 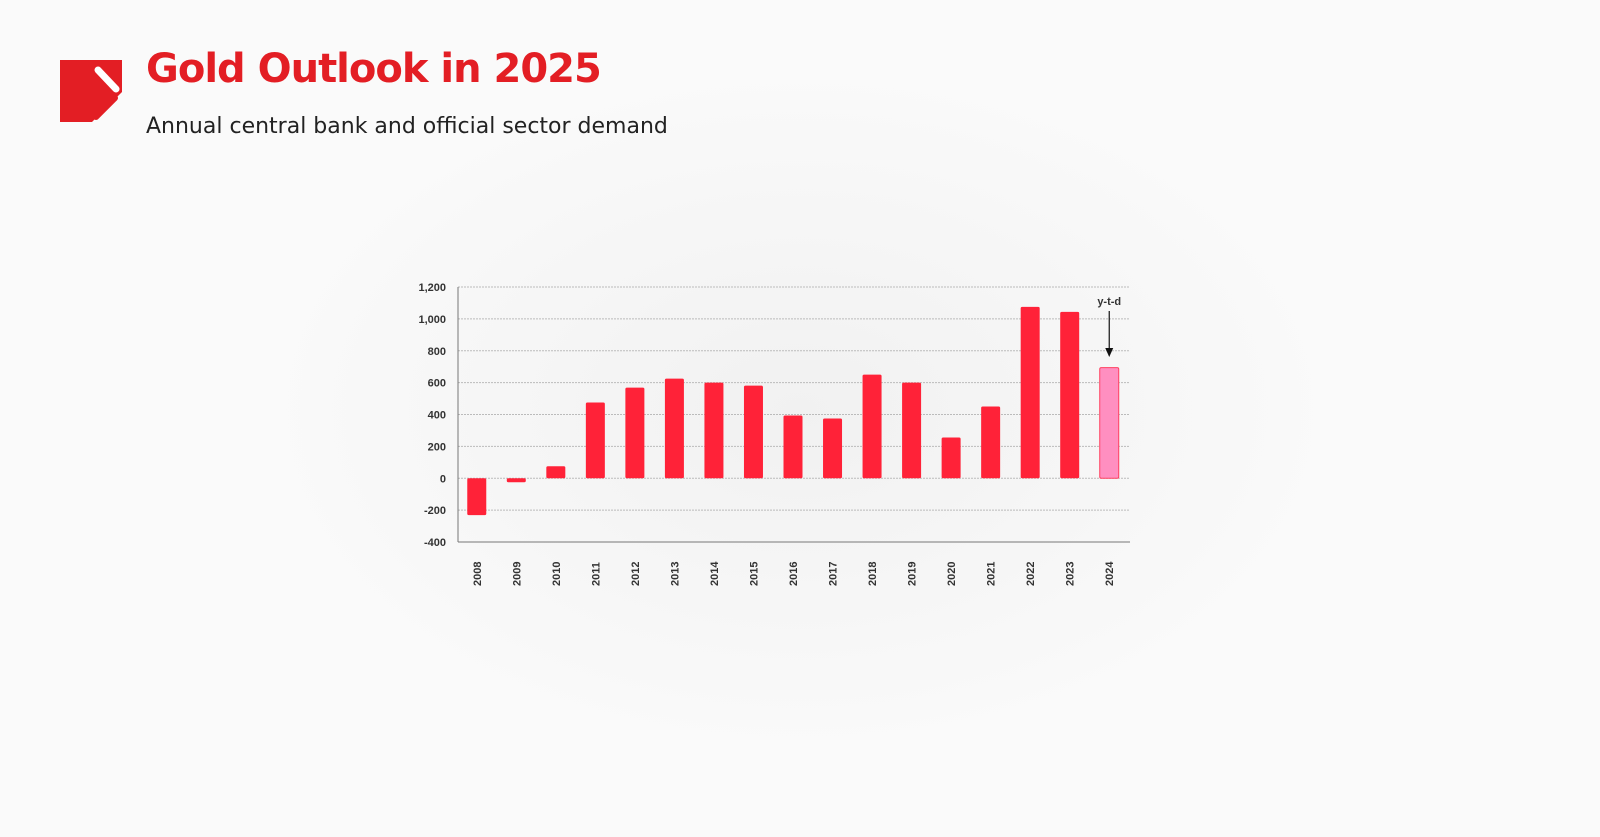 What do you see at coordinates (1109, 352) in the screenshot?
I see `arrow-head-icon` at bounding box center [1109, 352].